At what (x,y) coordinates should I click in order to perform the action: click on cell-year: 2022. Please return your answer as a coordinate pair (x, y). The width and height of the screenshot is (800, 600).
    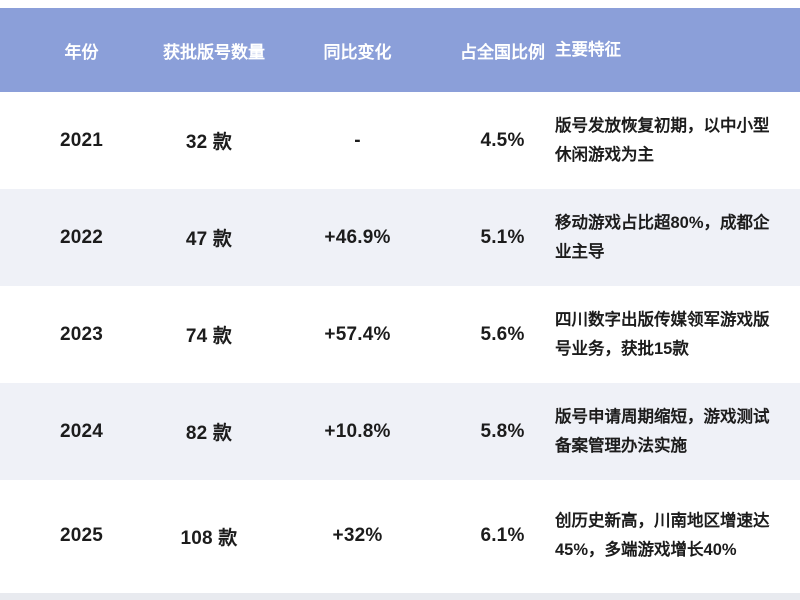
    Looking at the image, I should click on (81, 237).